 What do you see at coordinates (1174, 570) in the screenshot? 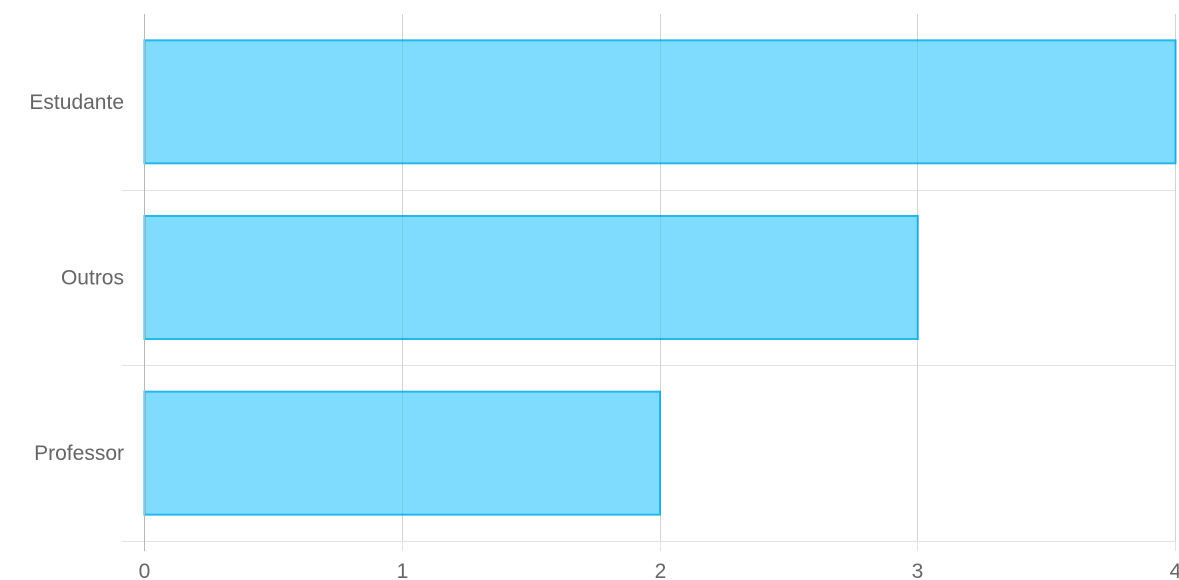
I see `x-tick-label: 4` at bounding box center [1174, 570].